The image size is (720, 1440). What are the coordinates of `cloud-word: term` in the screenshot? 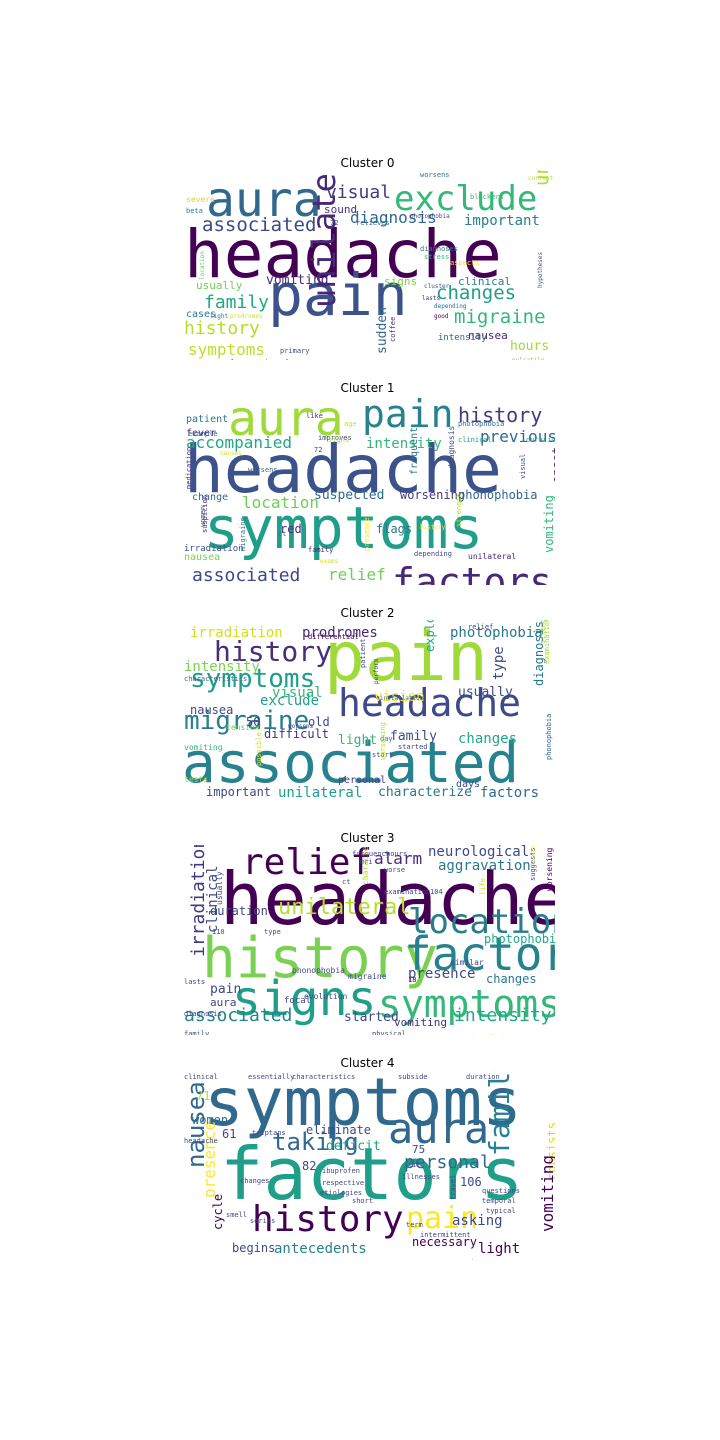 It's located at (414, 1225).